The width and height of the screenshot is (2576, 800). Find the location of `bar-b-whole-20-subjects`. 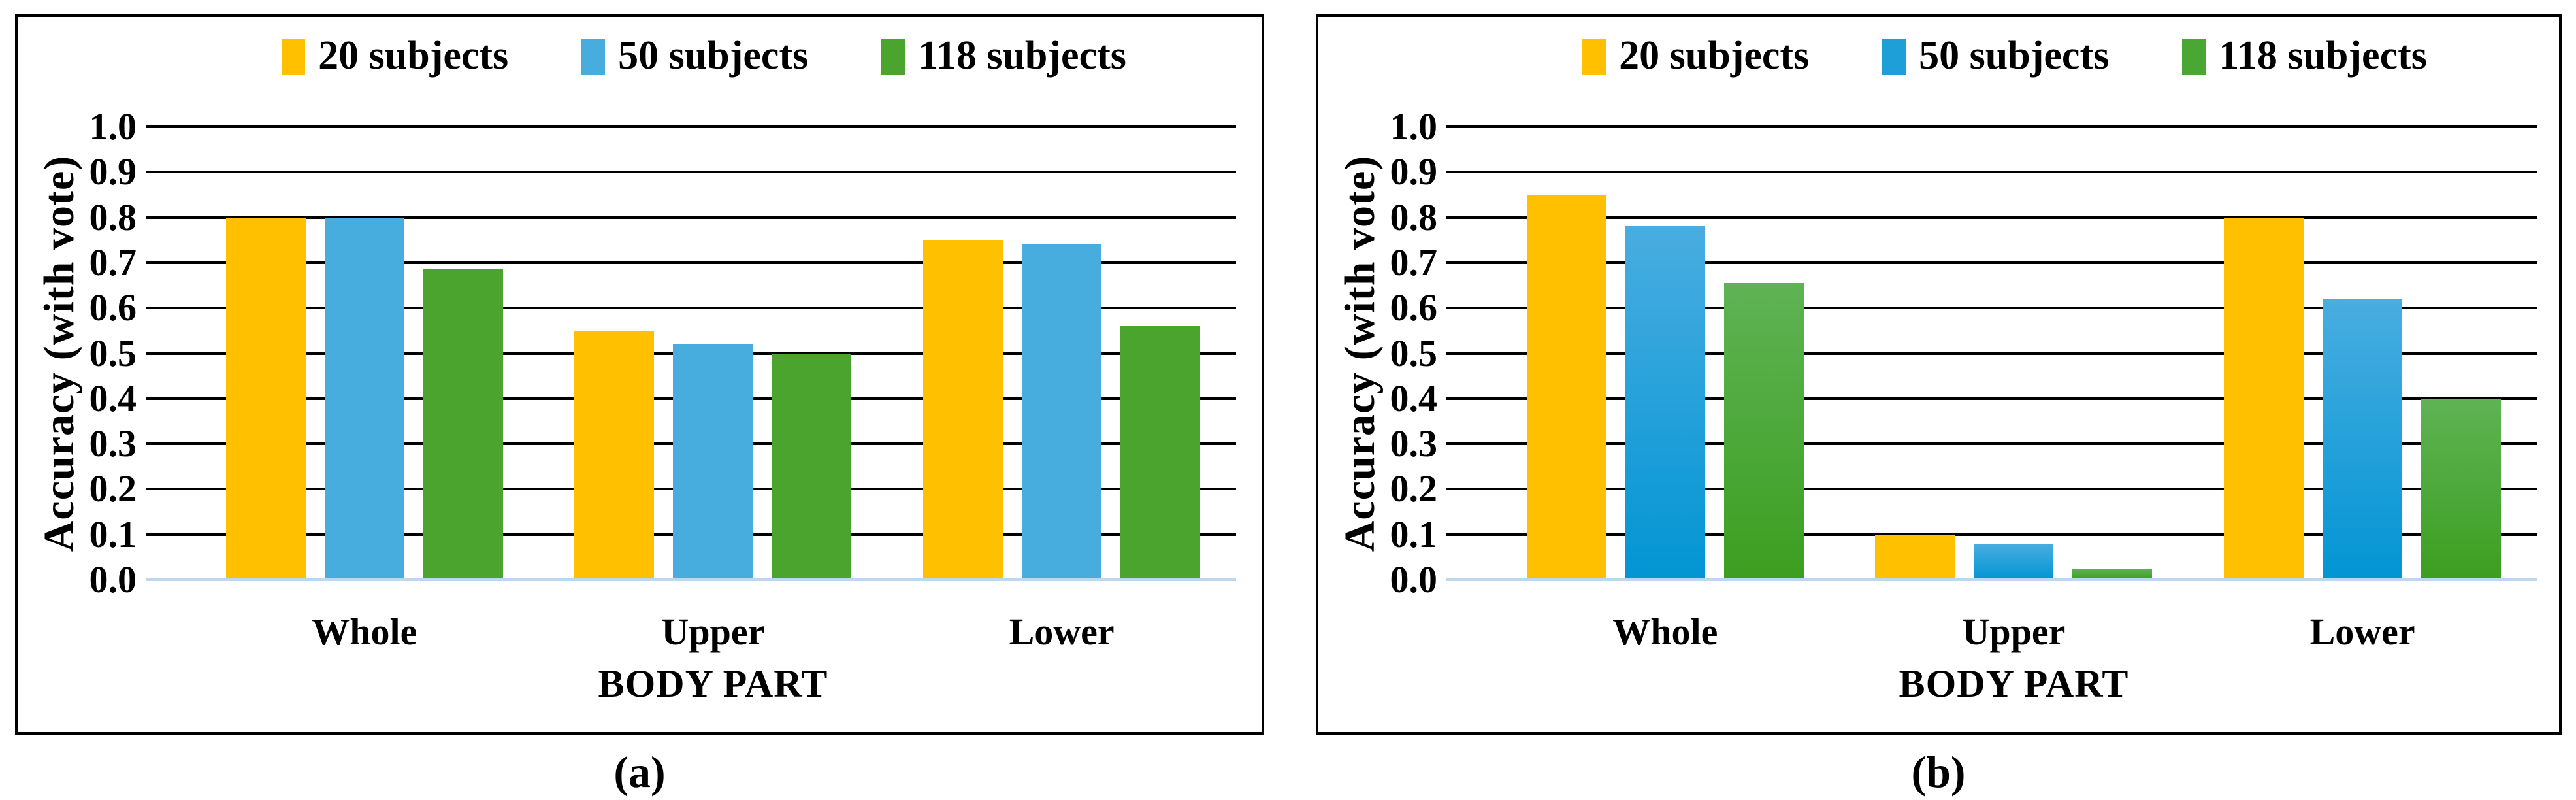

bar-b-whole-20-subjects is located at coordinates (1566, 387).